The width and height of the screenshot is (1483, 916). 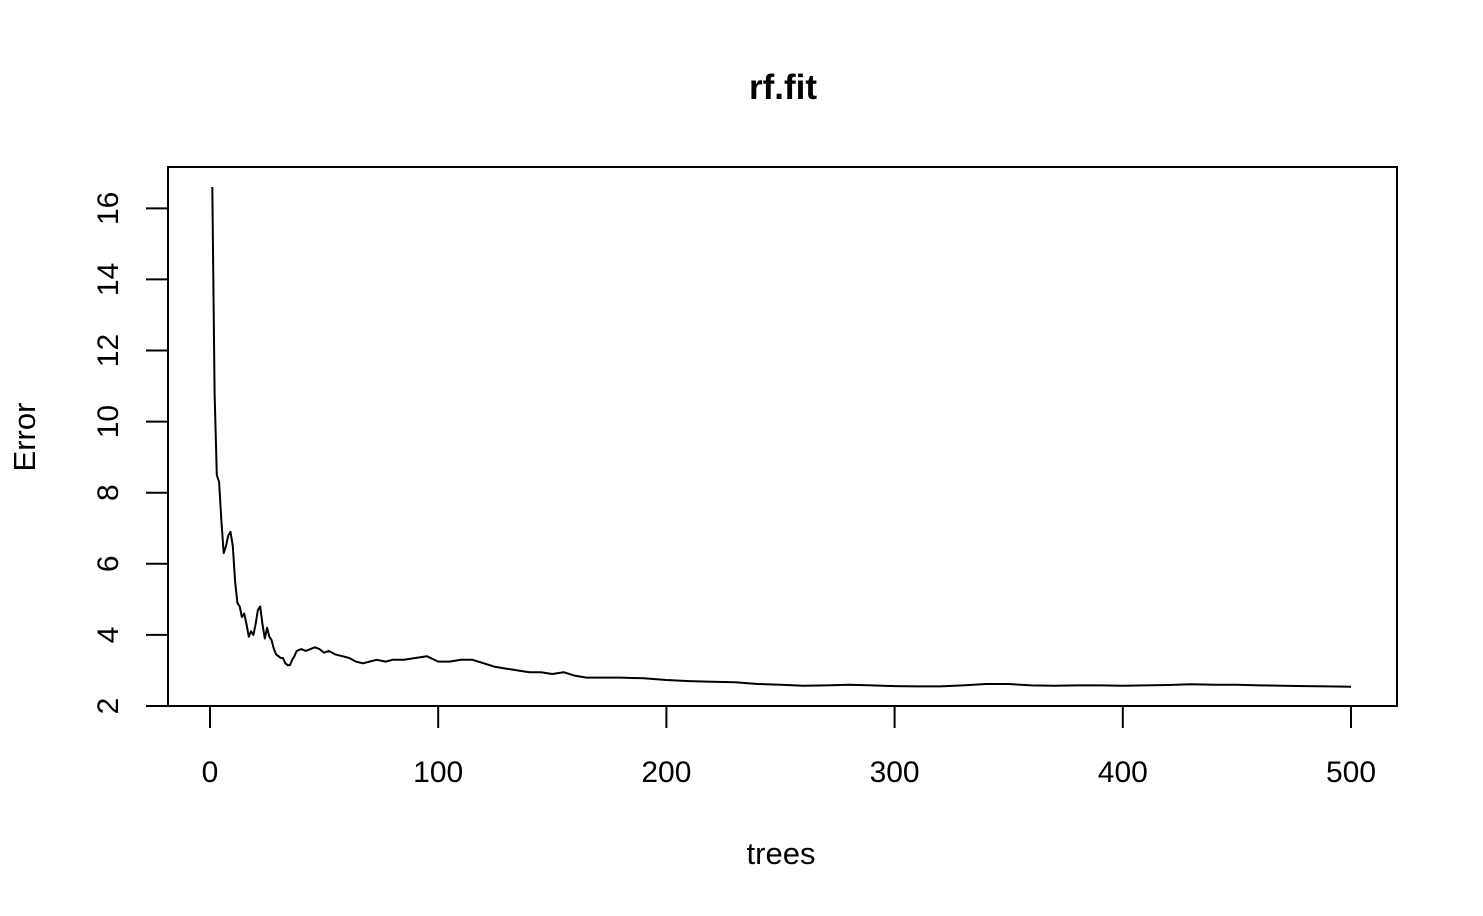 What do you see at coordinates (210, 772) in the screenshot?
I see `x-tick-label: 0` at bounding box center [210, 772].